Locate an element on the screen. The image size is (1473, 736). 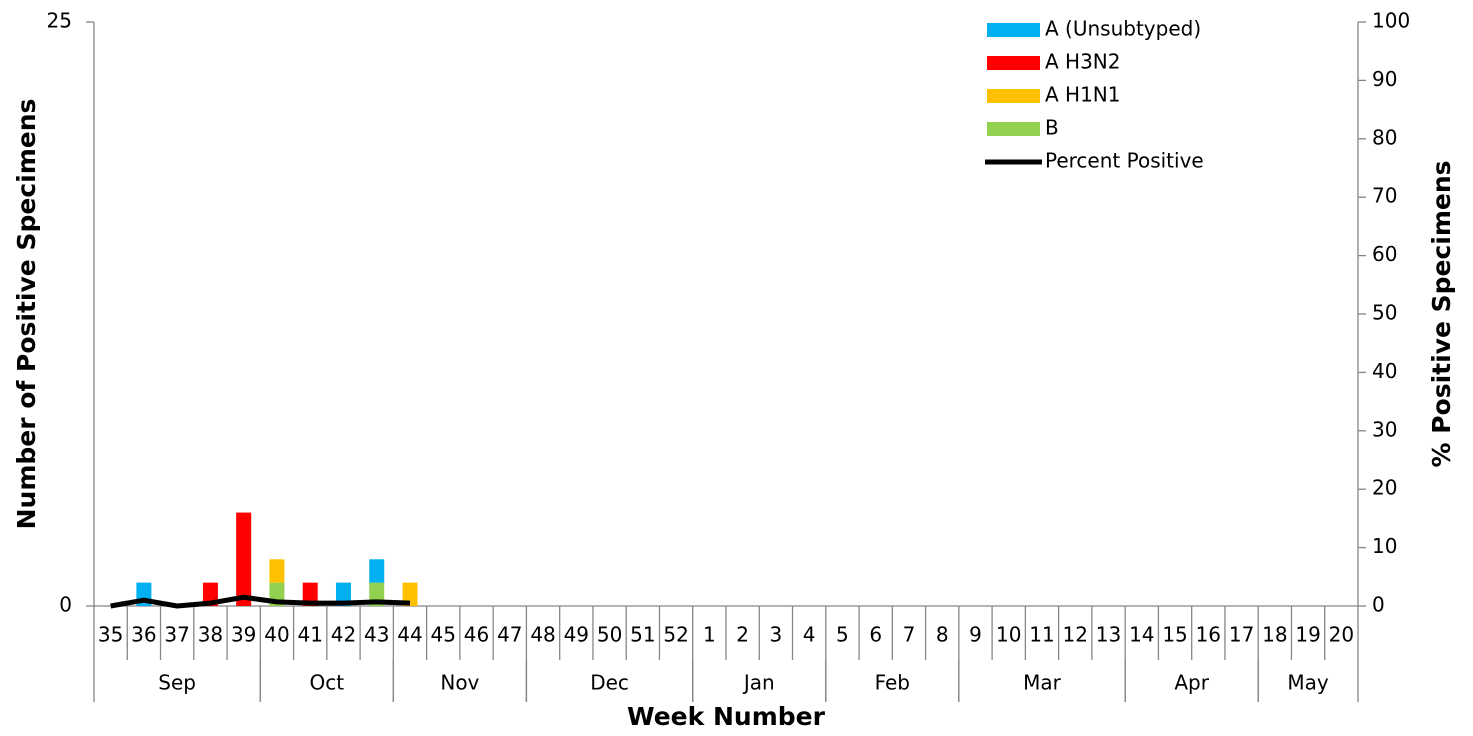
y-axis-title: Number of Positive Specimens is located at coordinates (26, 314).